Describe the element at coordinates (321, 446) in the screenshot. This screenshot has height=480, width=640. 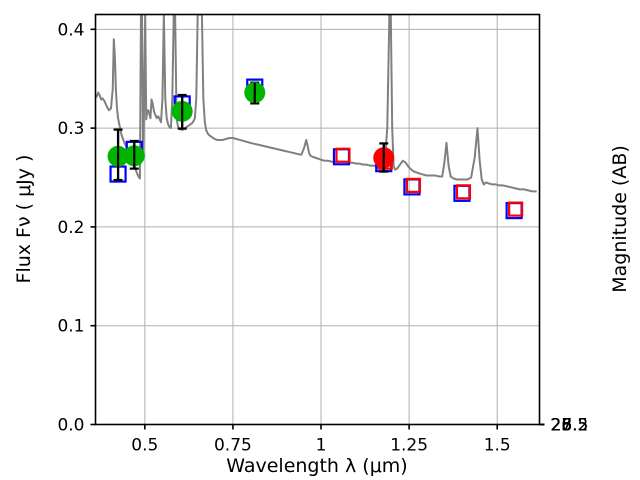
I see `x-tick-label-2: 1` at that location.